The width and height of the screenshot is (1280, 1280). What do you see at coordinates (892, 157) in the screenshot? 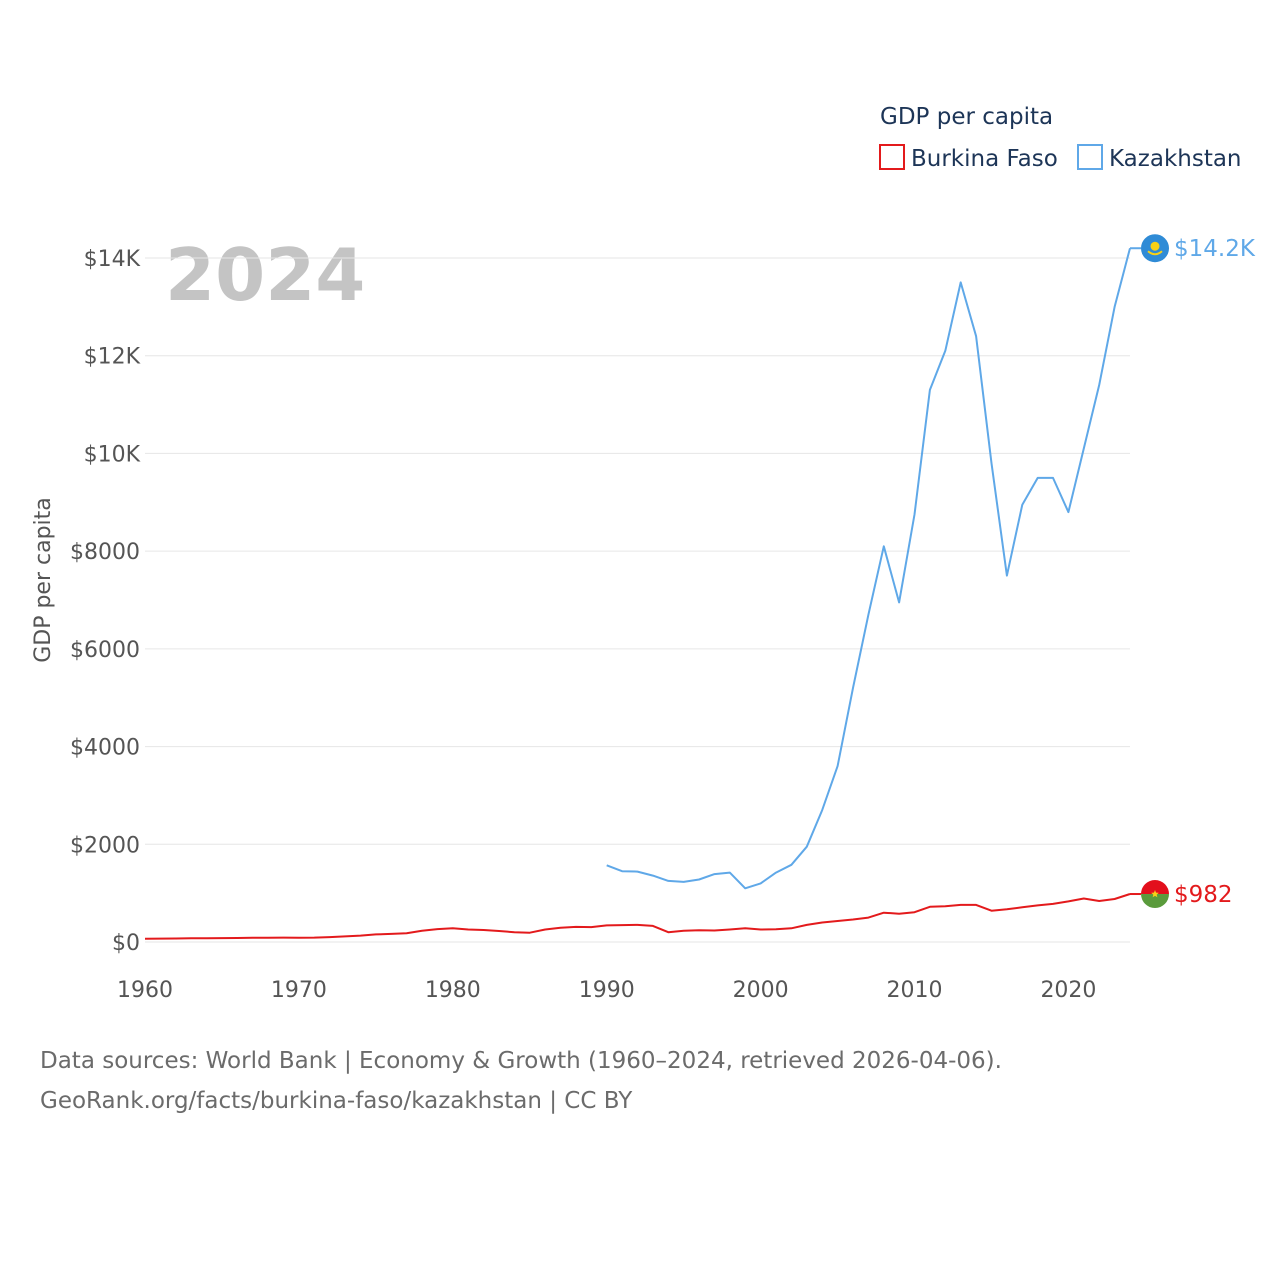
I see `legend-swatch-burkina-faso` at bounding box center [892, 157].